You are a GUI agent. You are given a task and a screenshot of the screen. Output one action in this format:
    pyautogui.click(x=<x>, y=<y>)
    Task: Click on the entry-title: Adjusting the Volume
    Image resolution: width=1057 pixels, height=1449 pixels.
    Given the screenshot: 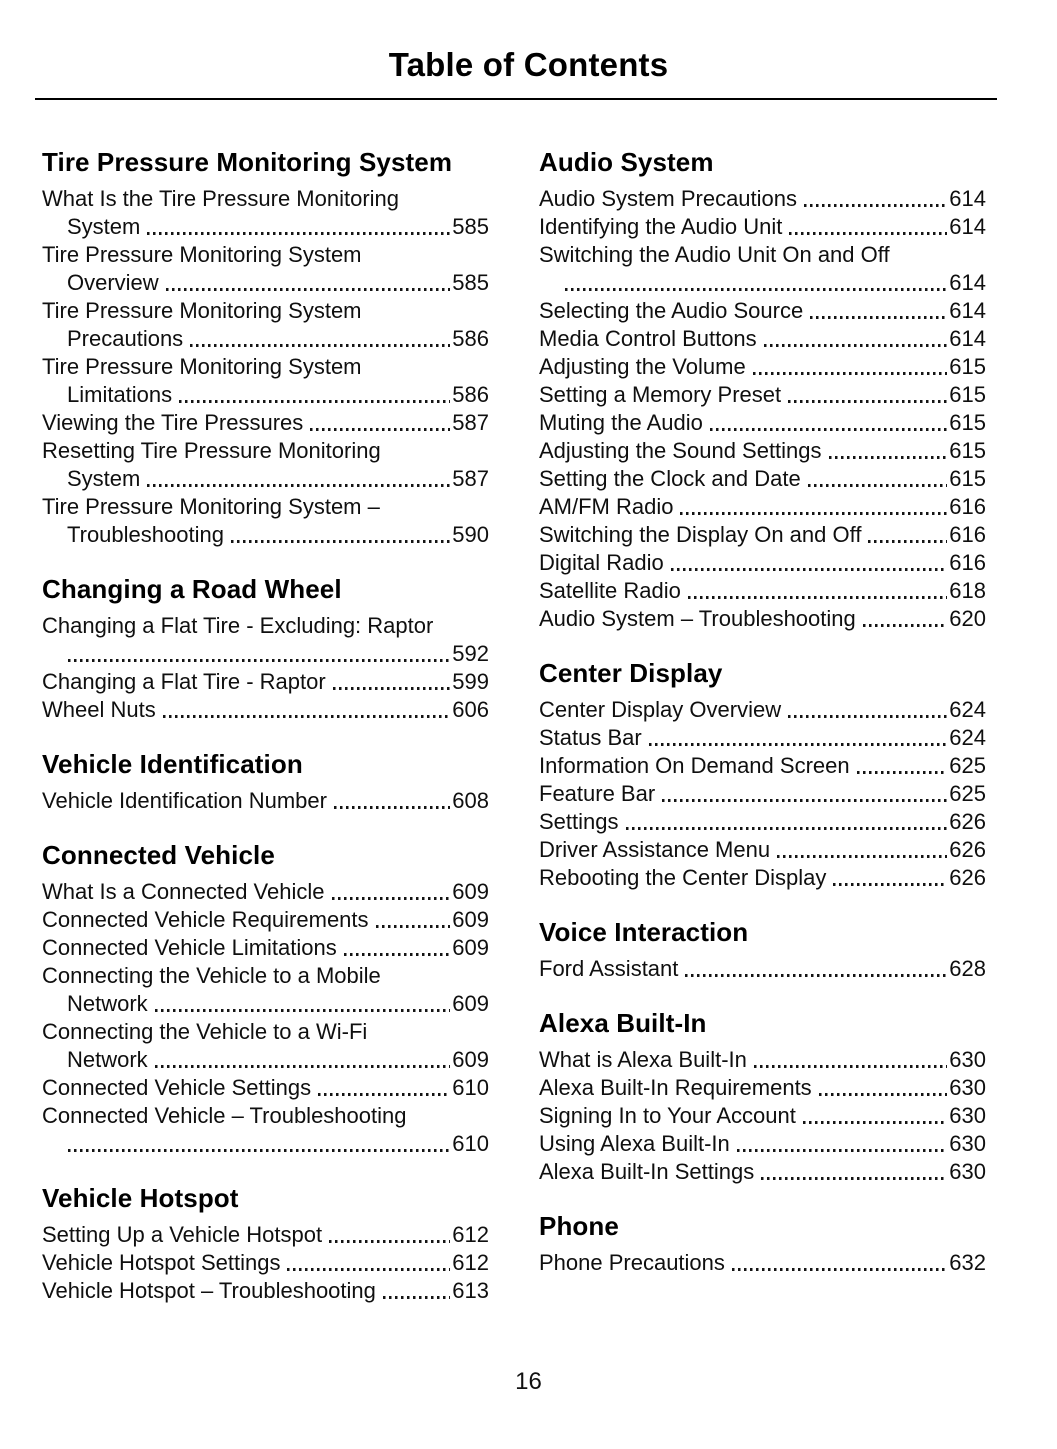 What is the action you would take?
    pyautogui.click(x=642, y=366)
    